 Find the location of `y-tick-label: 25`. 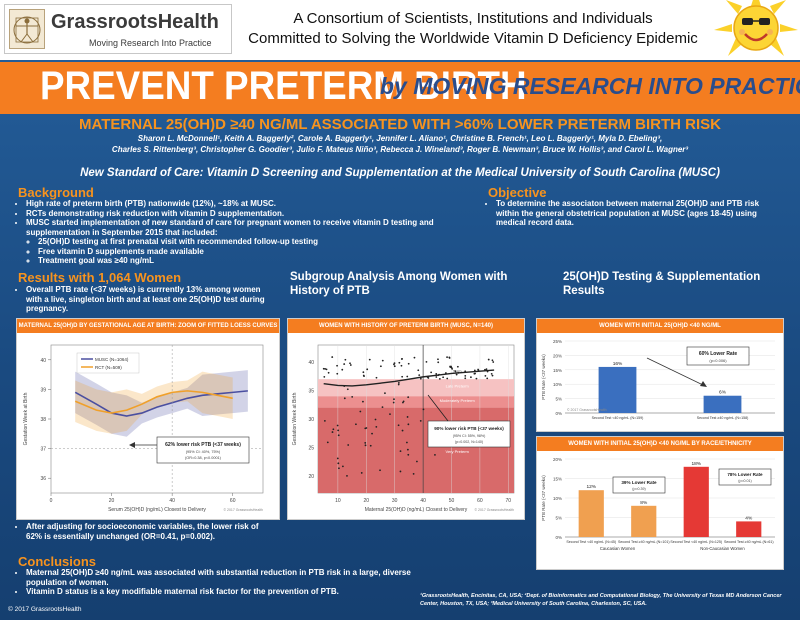

y-tick-label: 25 is located at coordinates (311, 448).